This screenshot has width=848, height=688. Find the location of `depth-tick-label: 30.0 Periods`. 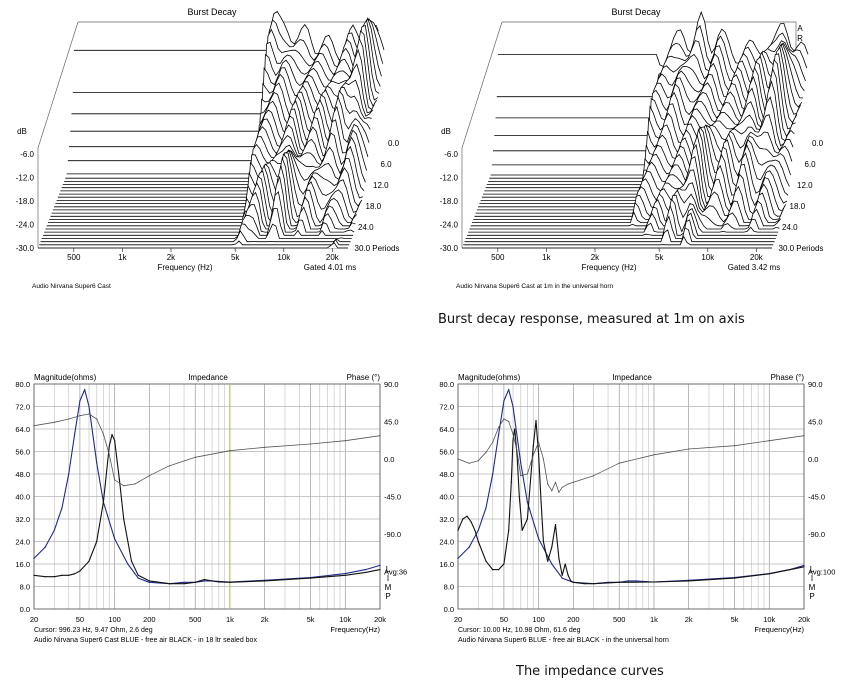

depth-tick-label: 30.0 Periods is located at coordinates (377, 248).